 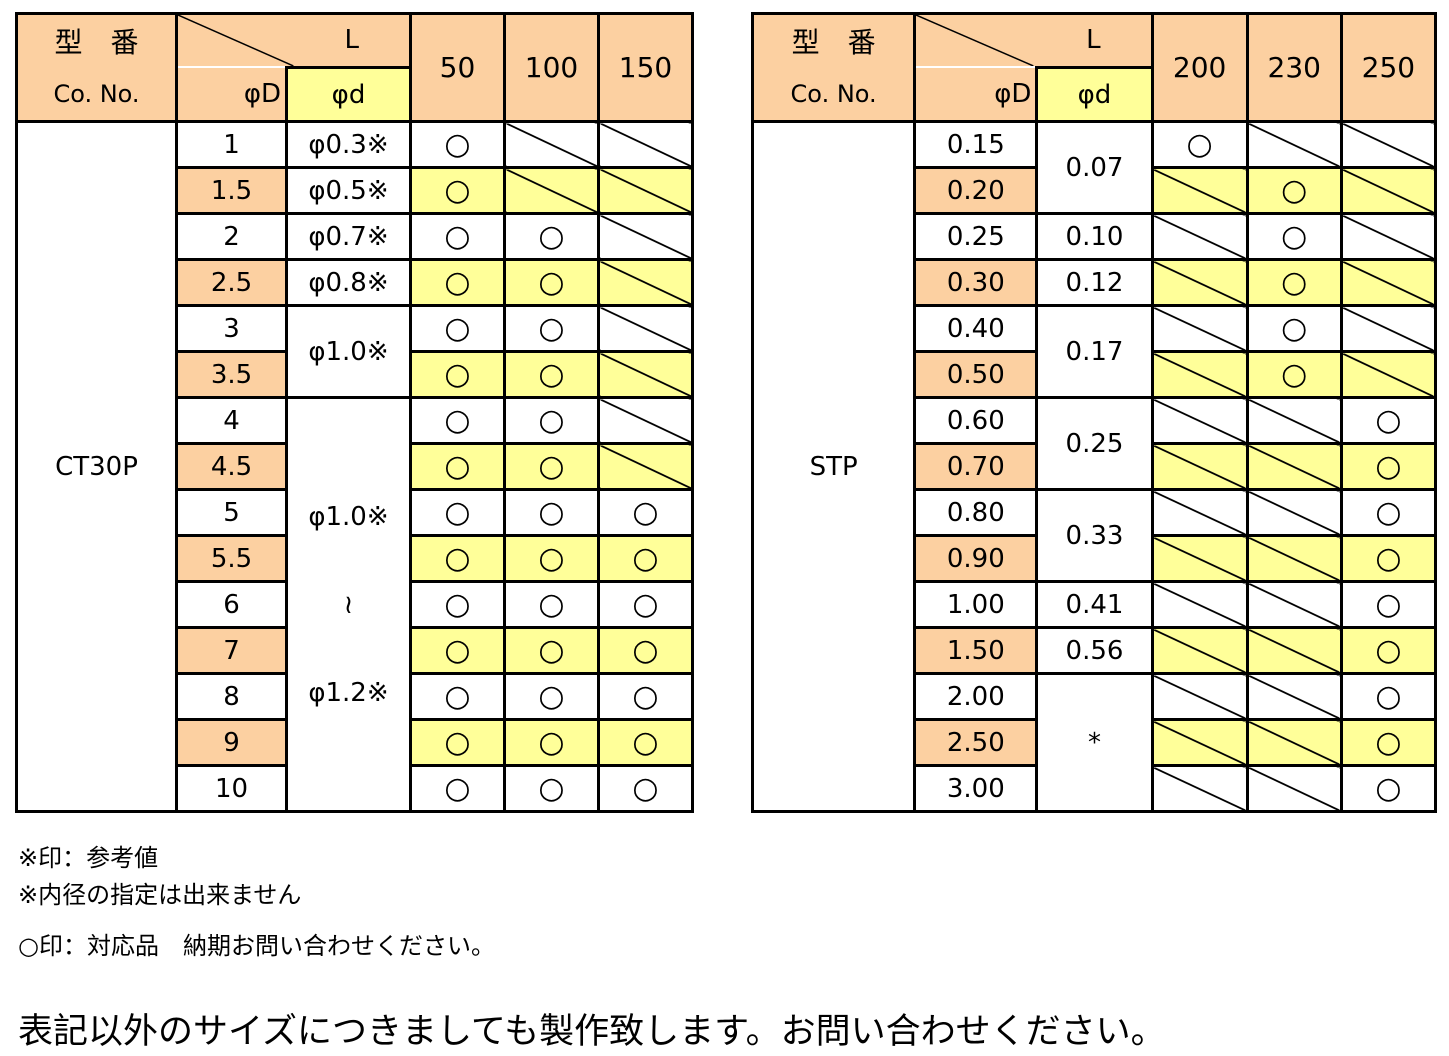 What do you see at coordinates (231, 788) in the screenshot?
I see `outer-diameter: 10` at bounding box center [231, 788].